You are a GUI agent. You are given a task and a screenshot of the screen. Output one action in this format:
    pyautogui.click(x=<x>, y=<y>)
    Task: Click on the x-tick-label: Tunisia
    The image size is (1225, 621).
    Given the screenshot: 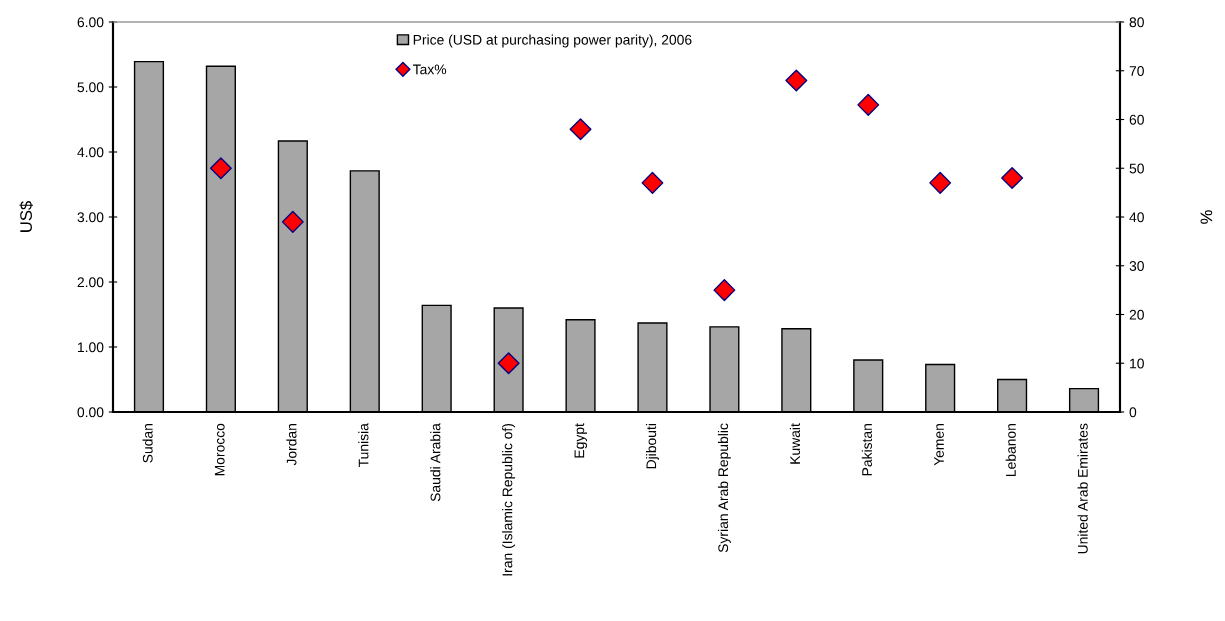 What is the action you would take?
    pyautogui.click(x=363, y=445)
    